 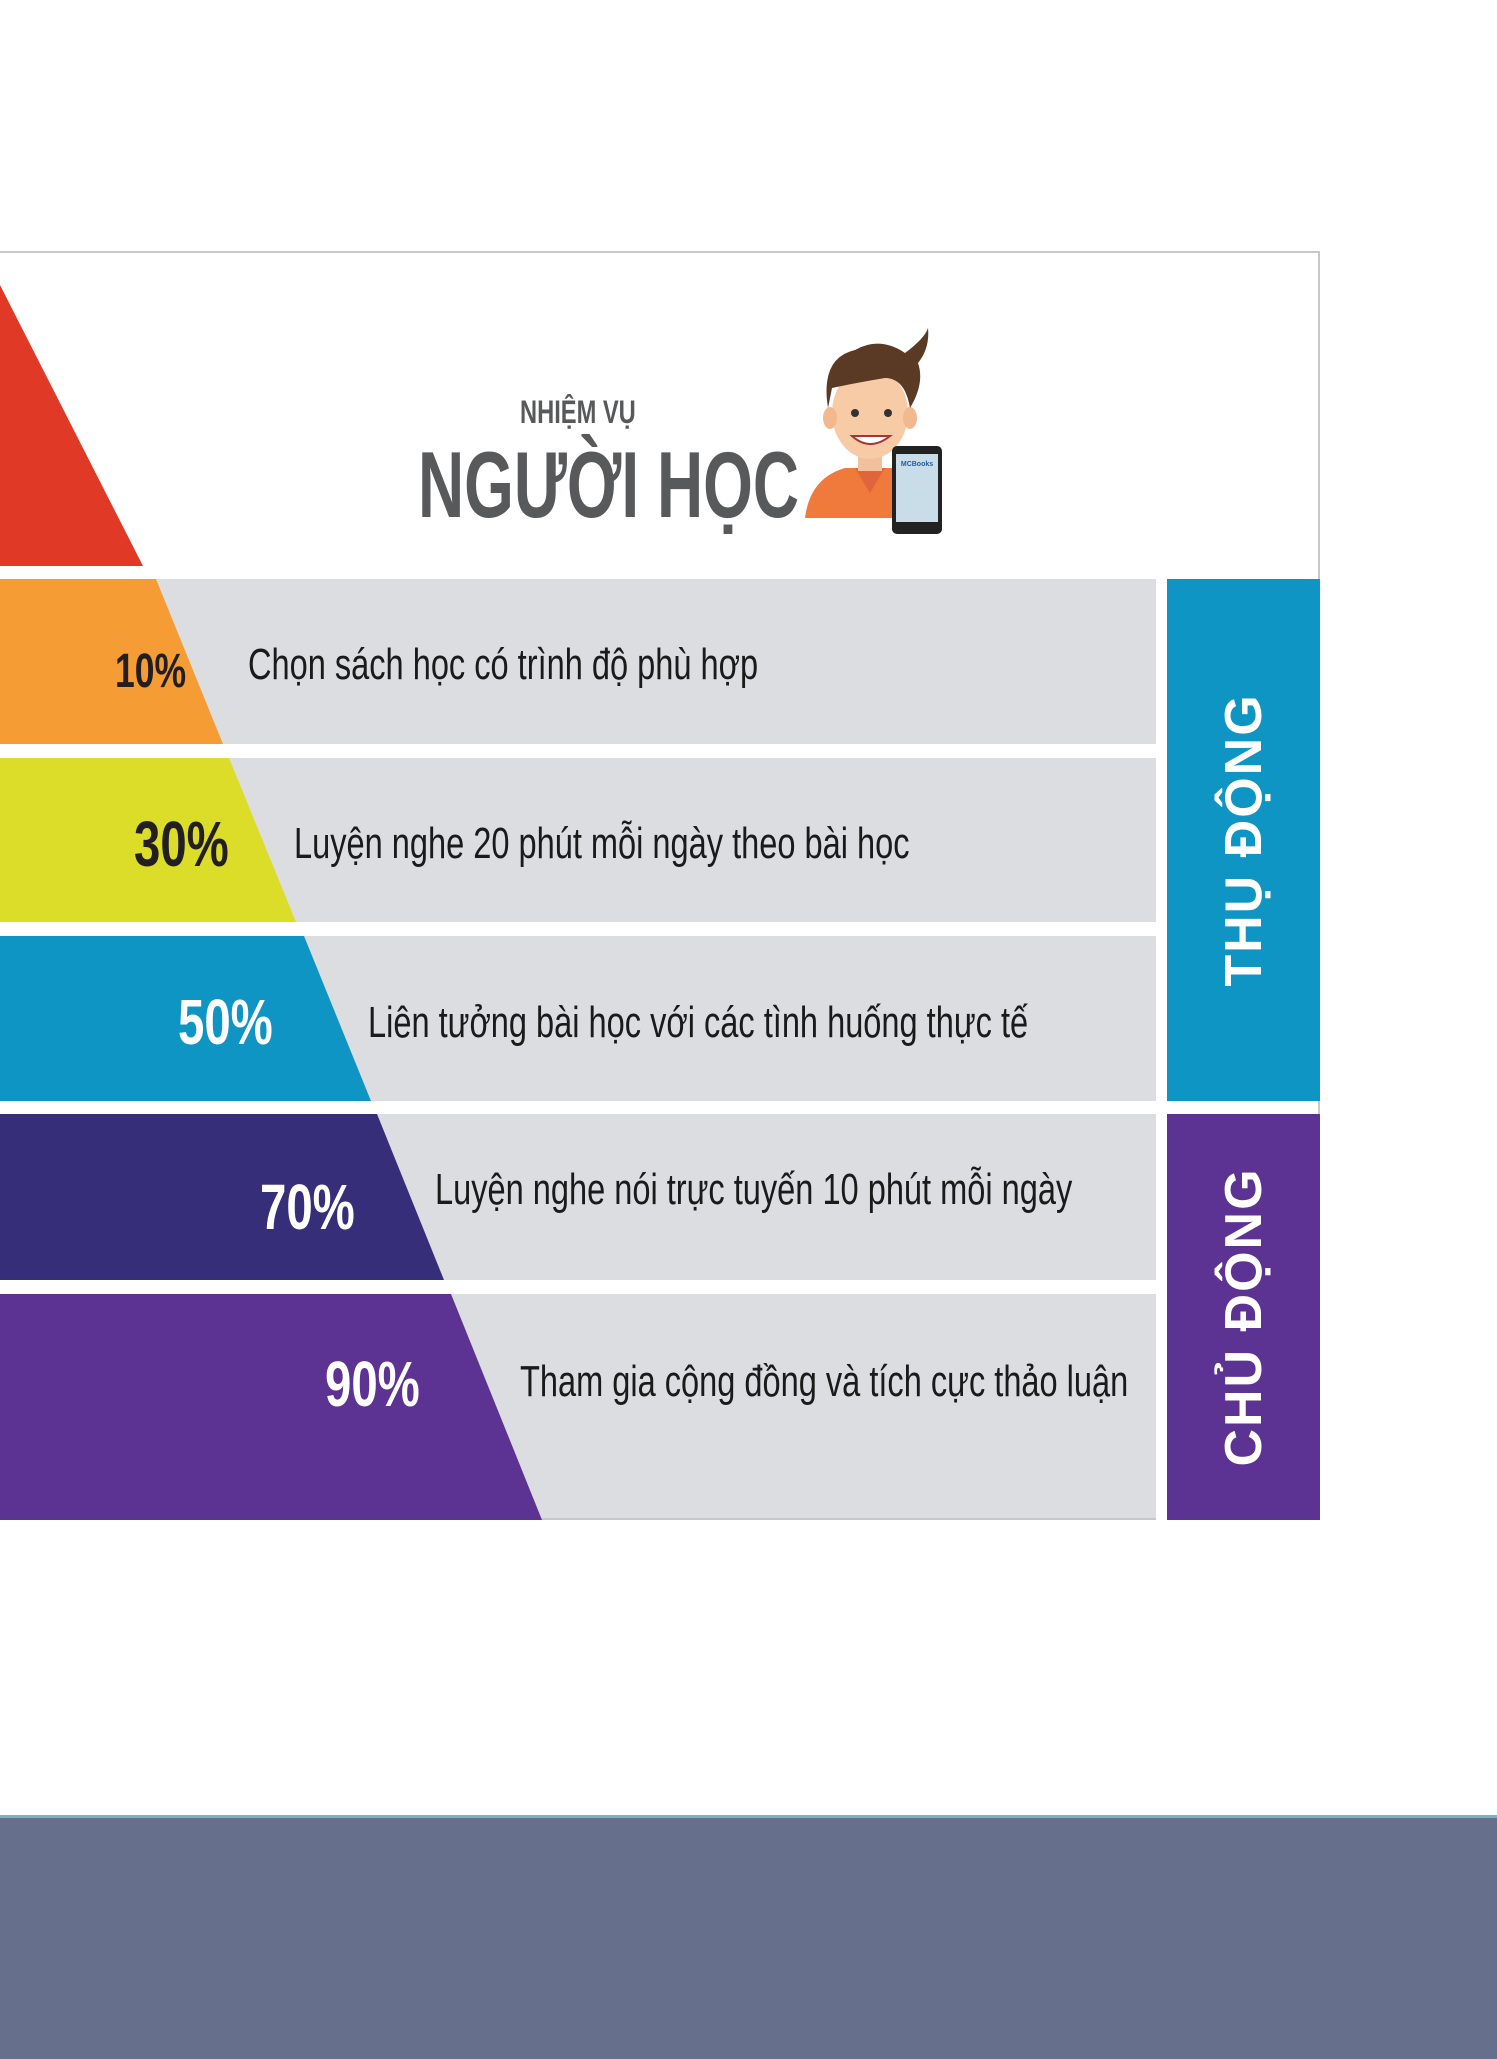 What do you see at coordinates (71, 425) in the screenshot?
I see `pyramid-tip-red` at bounding box center [71, 425].